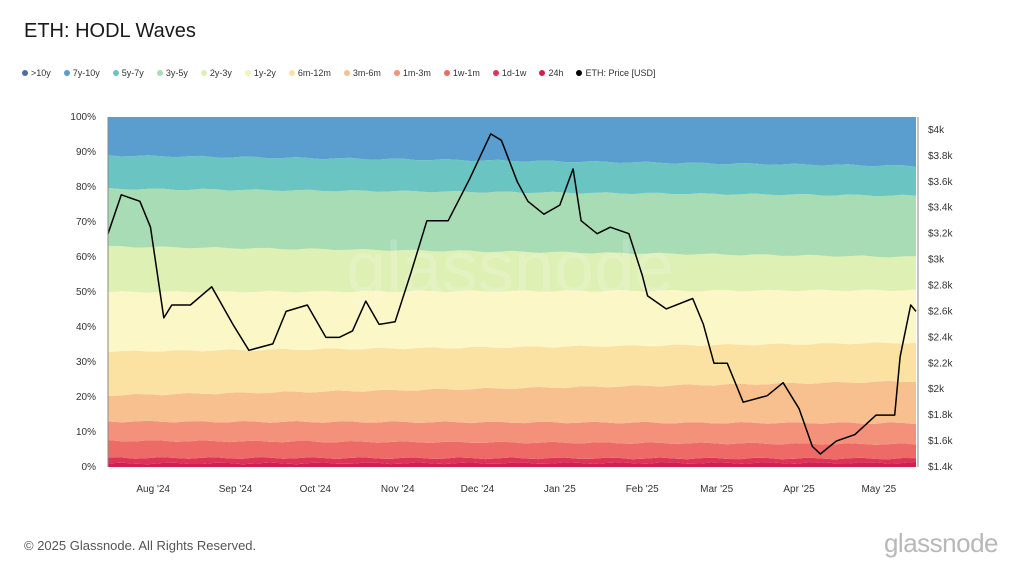 The image size is (1024, 576). What do you see at coordinates (512, 321) in the screenshot?
I see `band-1y-2y` at bounding box center [512, 321].